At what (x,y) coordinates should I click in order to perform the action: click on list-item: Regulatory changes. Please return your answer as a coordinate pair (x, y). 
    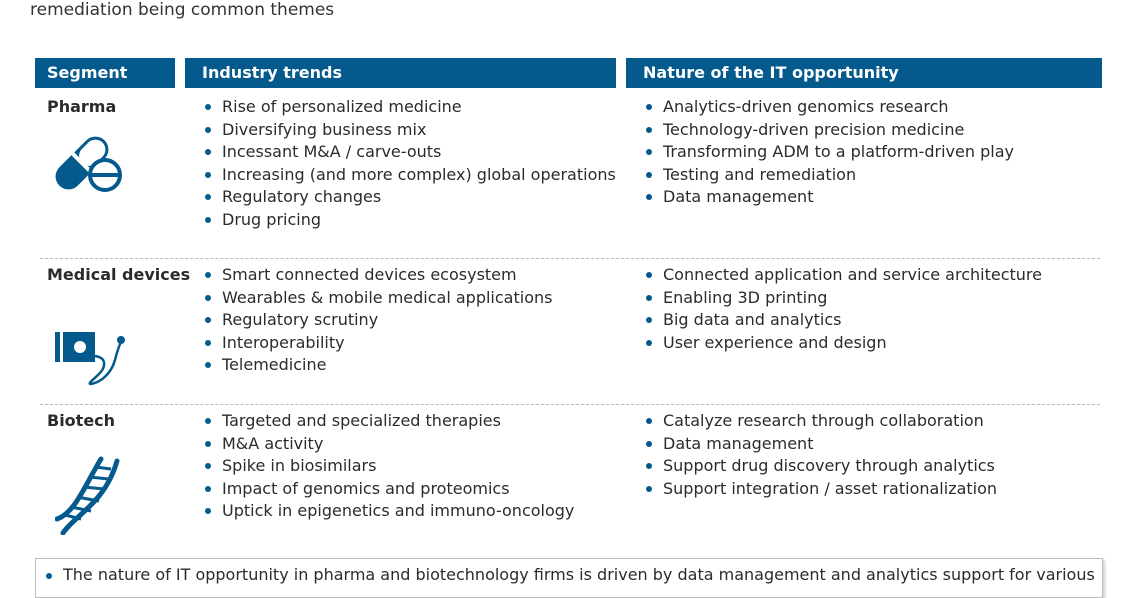
    Looking at the image, I should click on (409, 197).